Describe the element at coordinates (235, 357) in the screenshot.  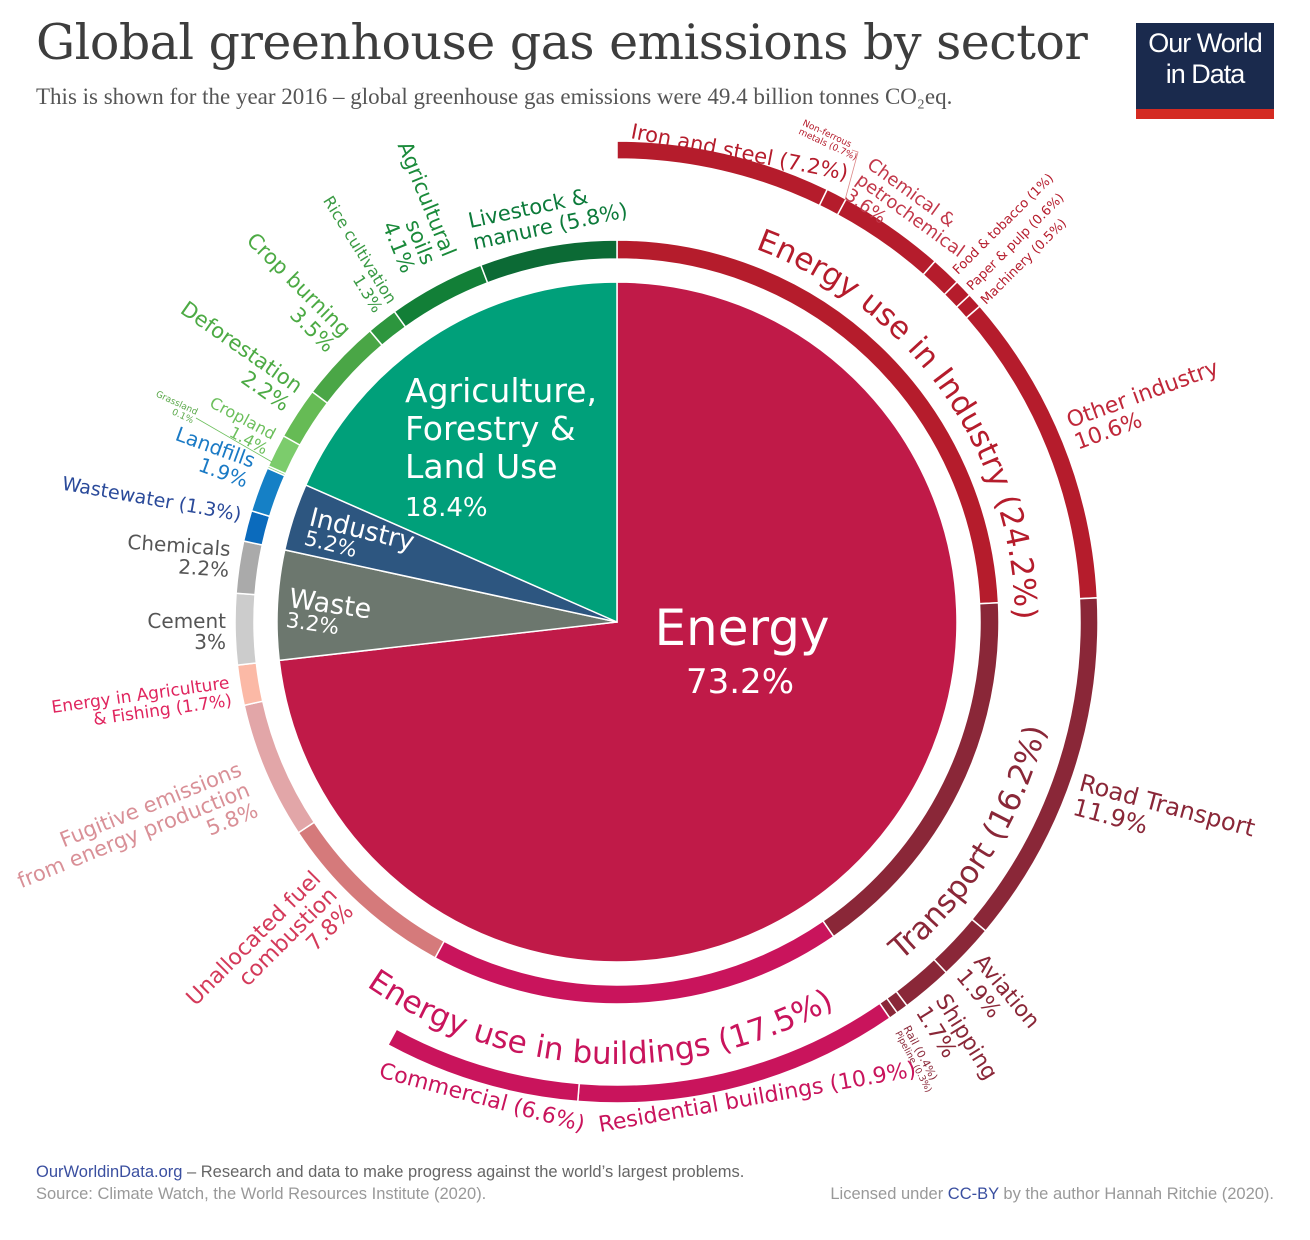
I see `ring-label-deforestation: Deforestation2.2%` at that location.